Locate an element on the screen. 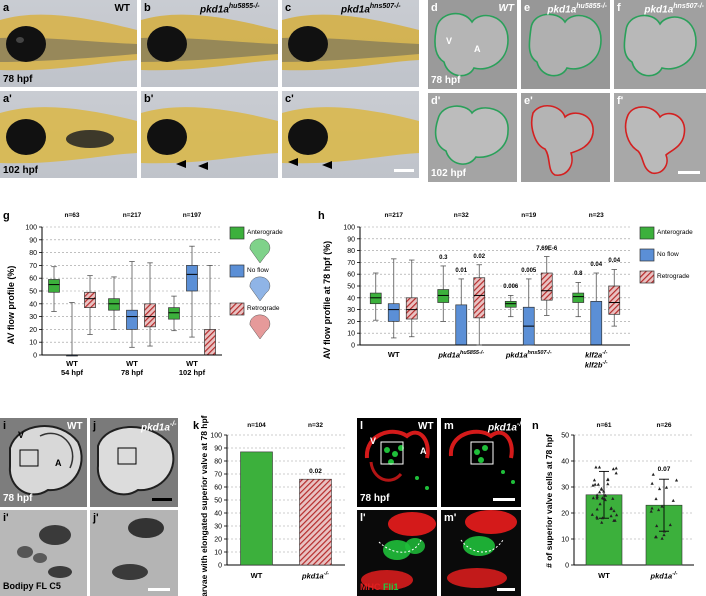 Image resolution: width=706 pixels, height=596 pixels. panel-letter: l' is located at coordinates (363, 518).